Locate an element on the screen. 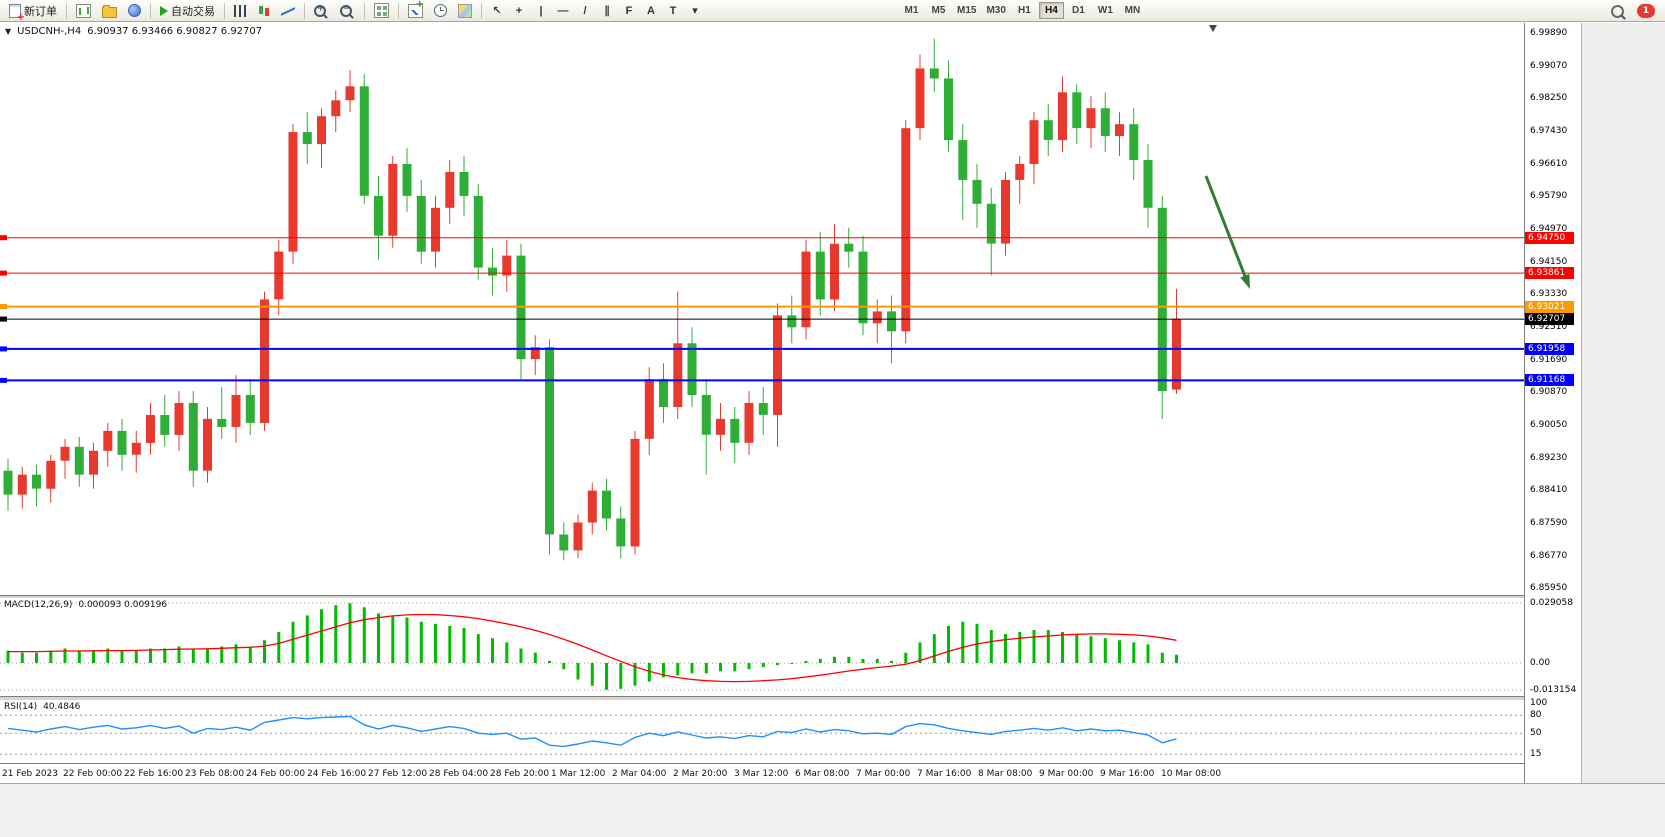 The image size is (1665, 837). price-axis-label: 6.97430 is located at coordinates (1549, 130).